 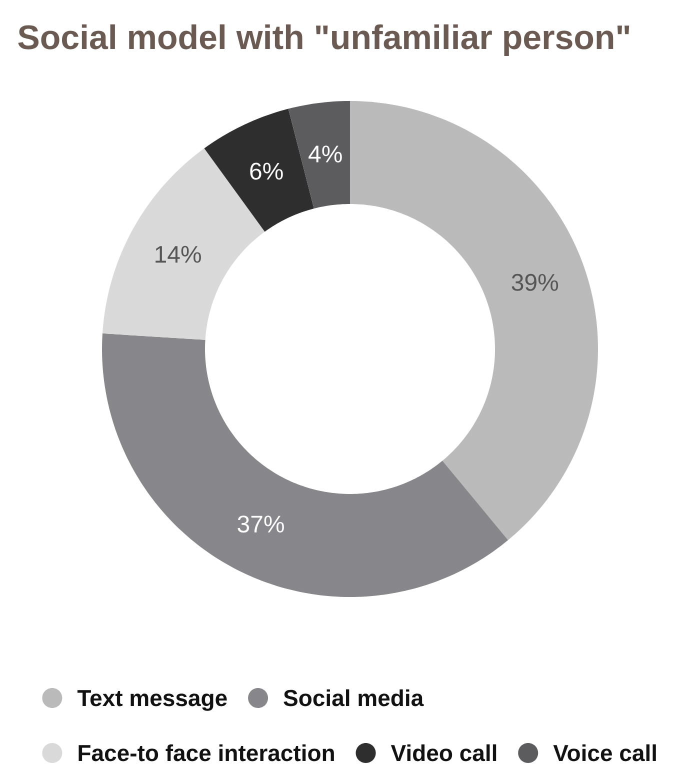 I want to click on data-label: 39%, so click(x=535, y=282).